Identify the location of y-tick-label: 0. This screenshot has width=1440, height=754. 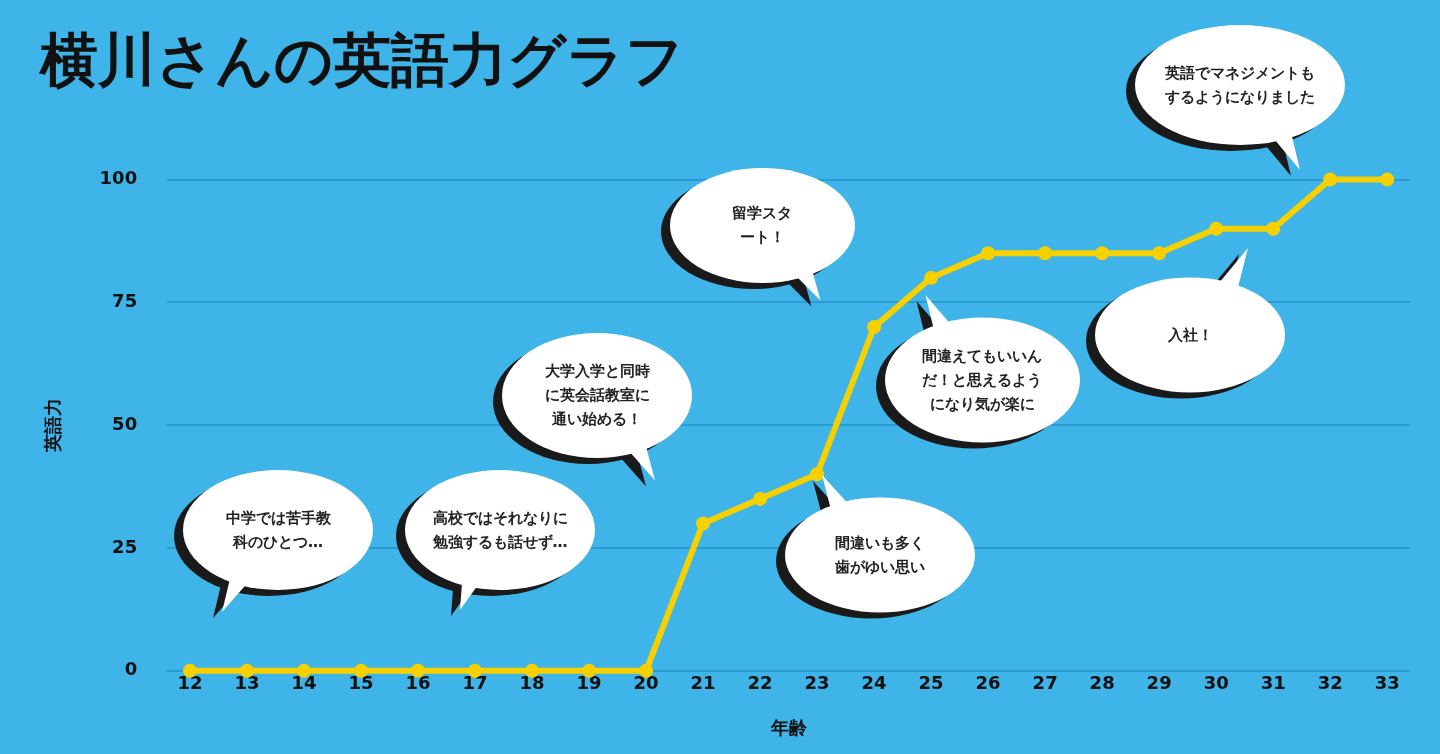
(131, 669).